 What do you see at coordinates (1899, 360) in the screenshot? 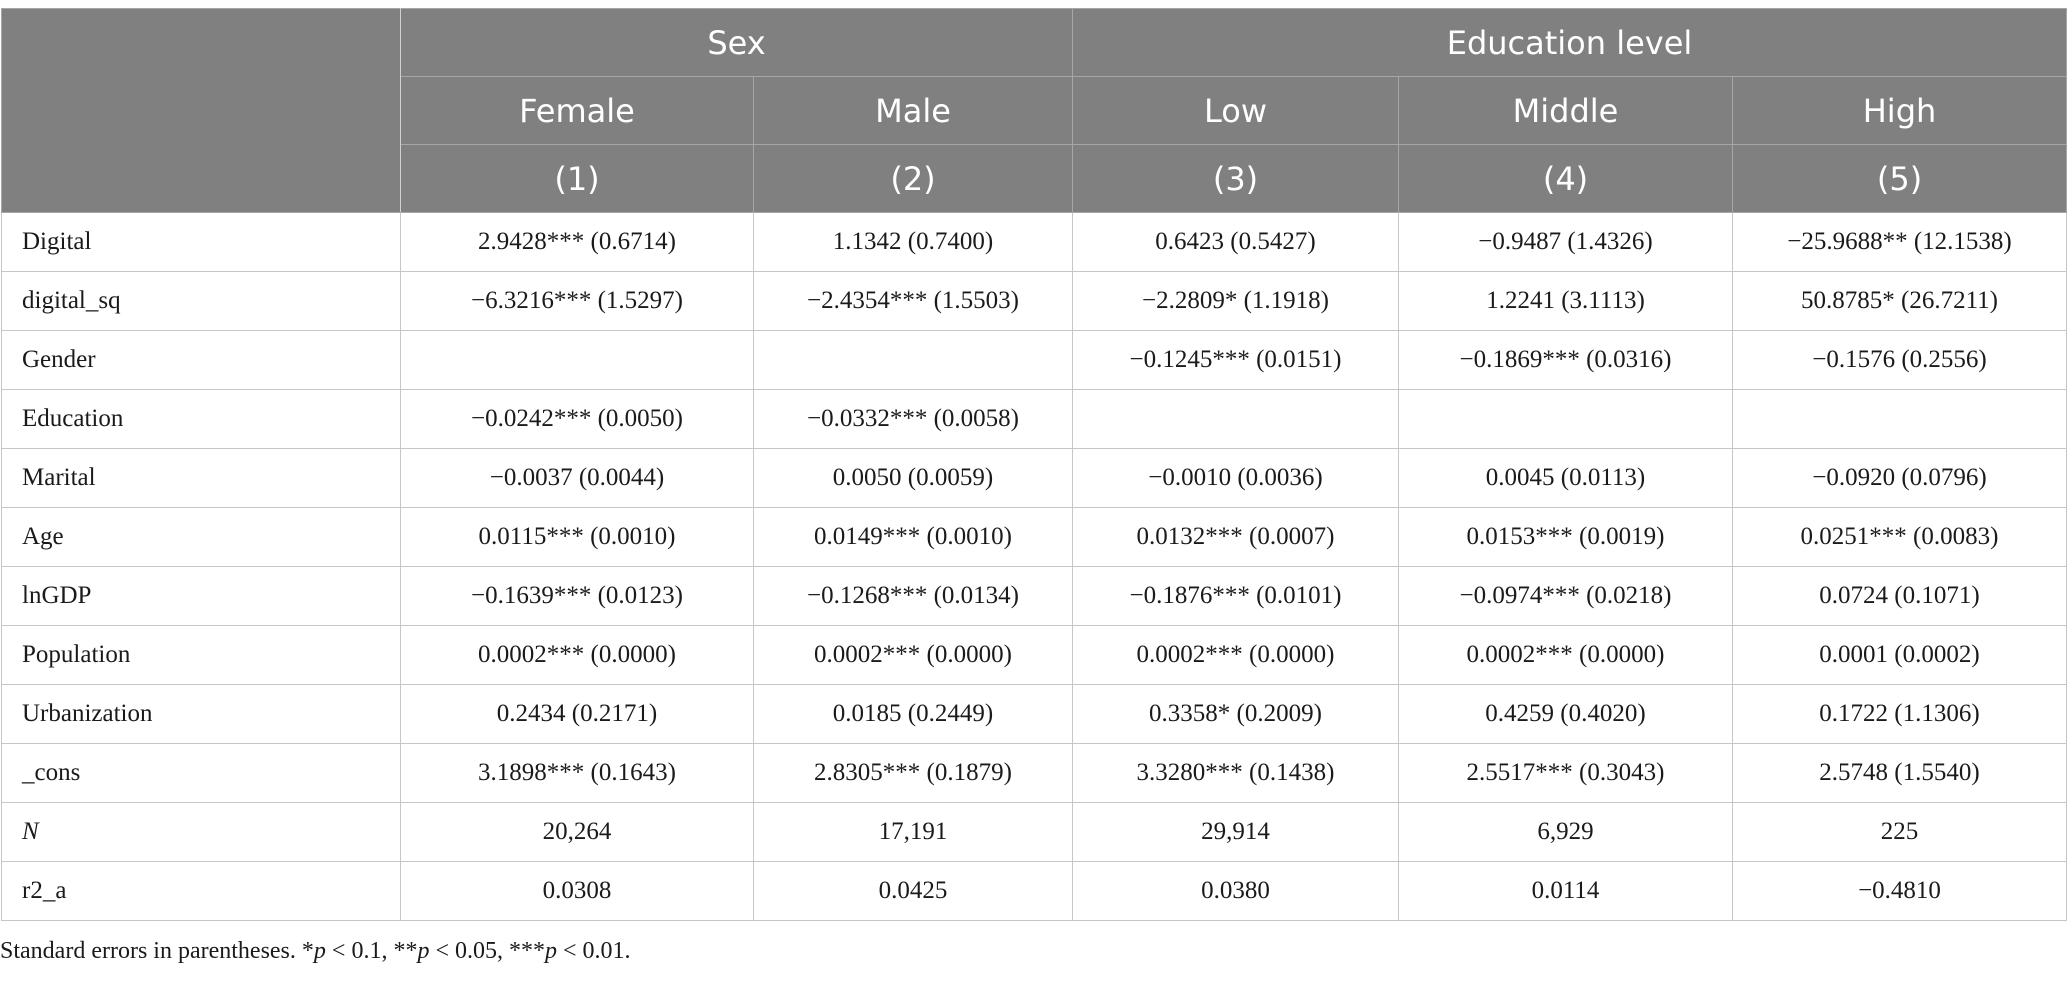
I see `coefficient-cell: −0.1576 (0.2556)` at bounding box center [1899, 360].